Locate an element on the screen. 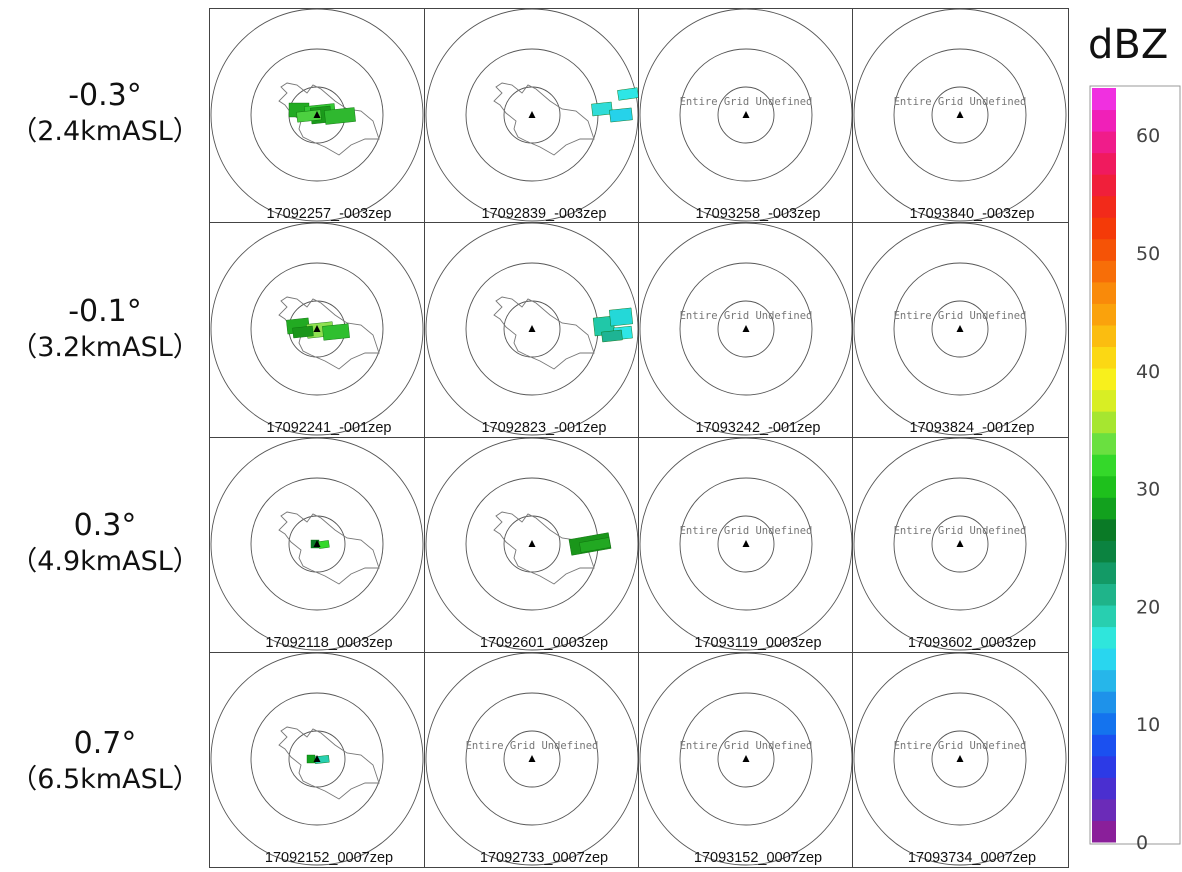 The image size is (1182, 872). panel-caption: 17093840_-003zep is located at coordinates (972, 214).